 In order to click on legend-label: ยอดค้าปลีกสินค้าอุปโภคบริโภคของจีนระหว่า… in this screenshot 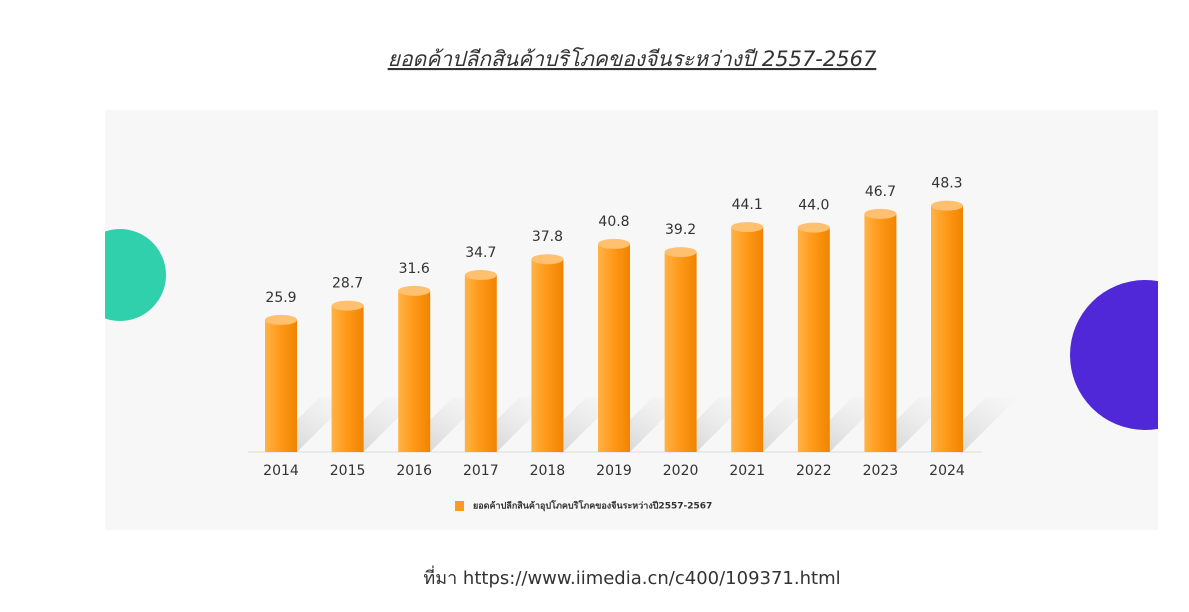, I will do `click(592, 506)`.